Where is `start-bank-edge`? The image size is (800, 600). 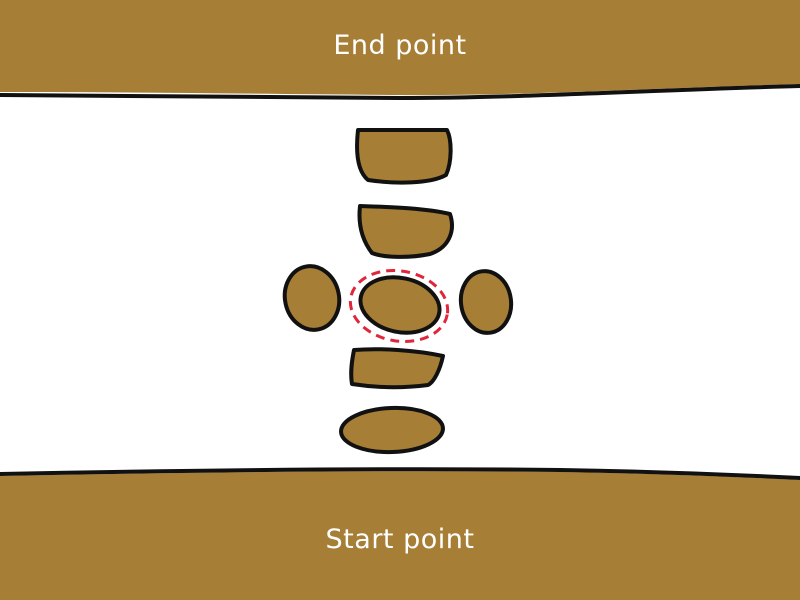 start-bank-edge is located at coordinates (400, 473).